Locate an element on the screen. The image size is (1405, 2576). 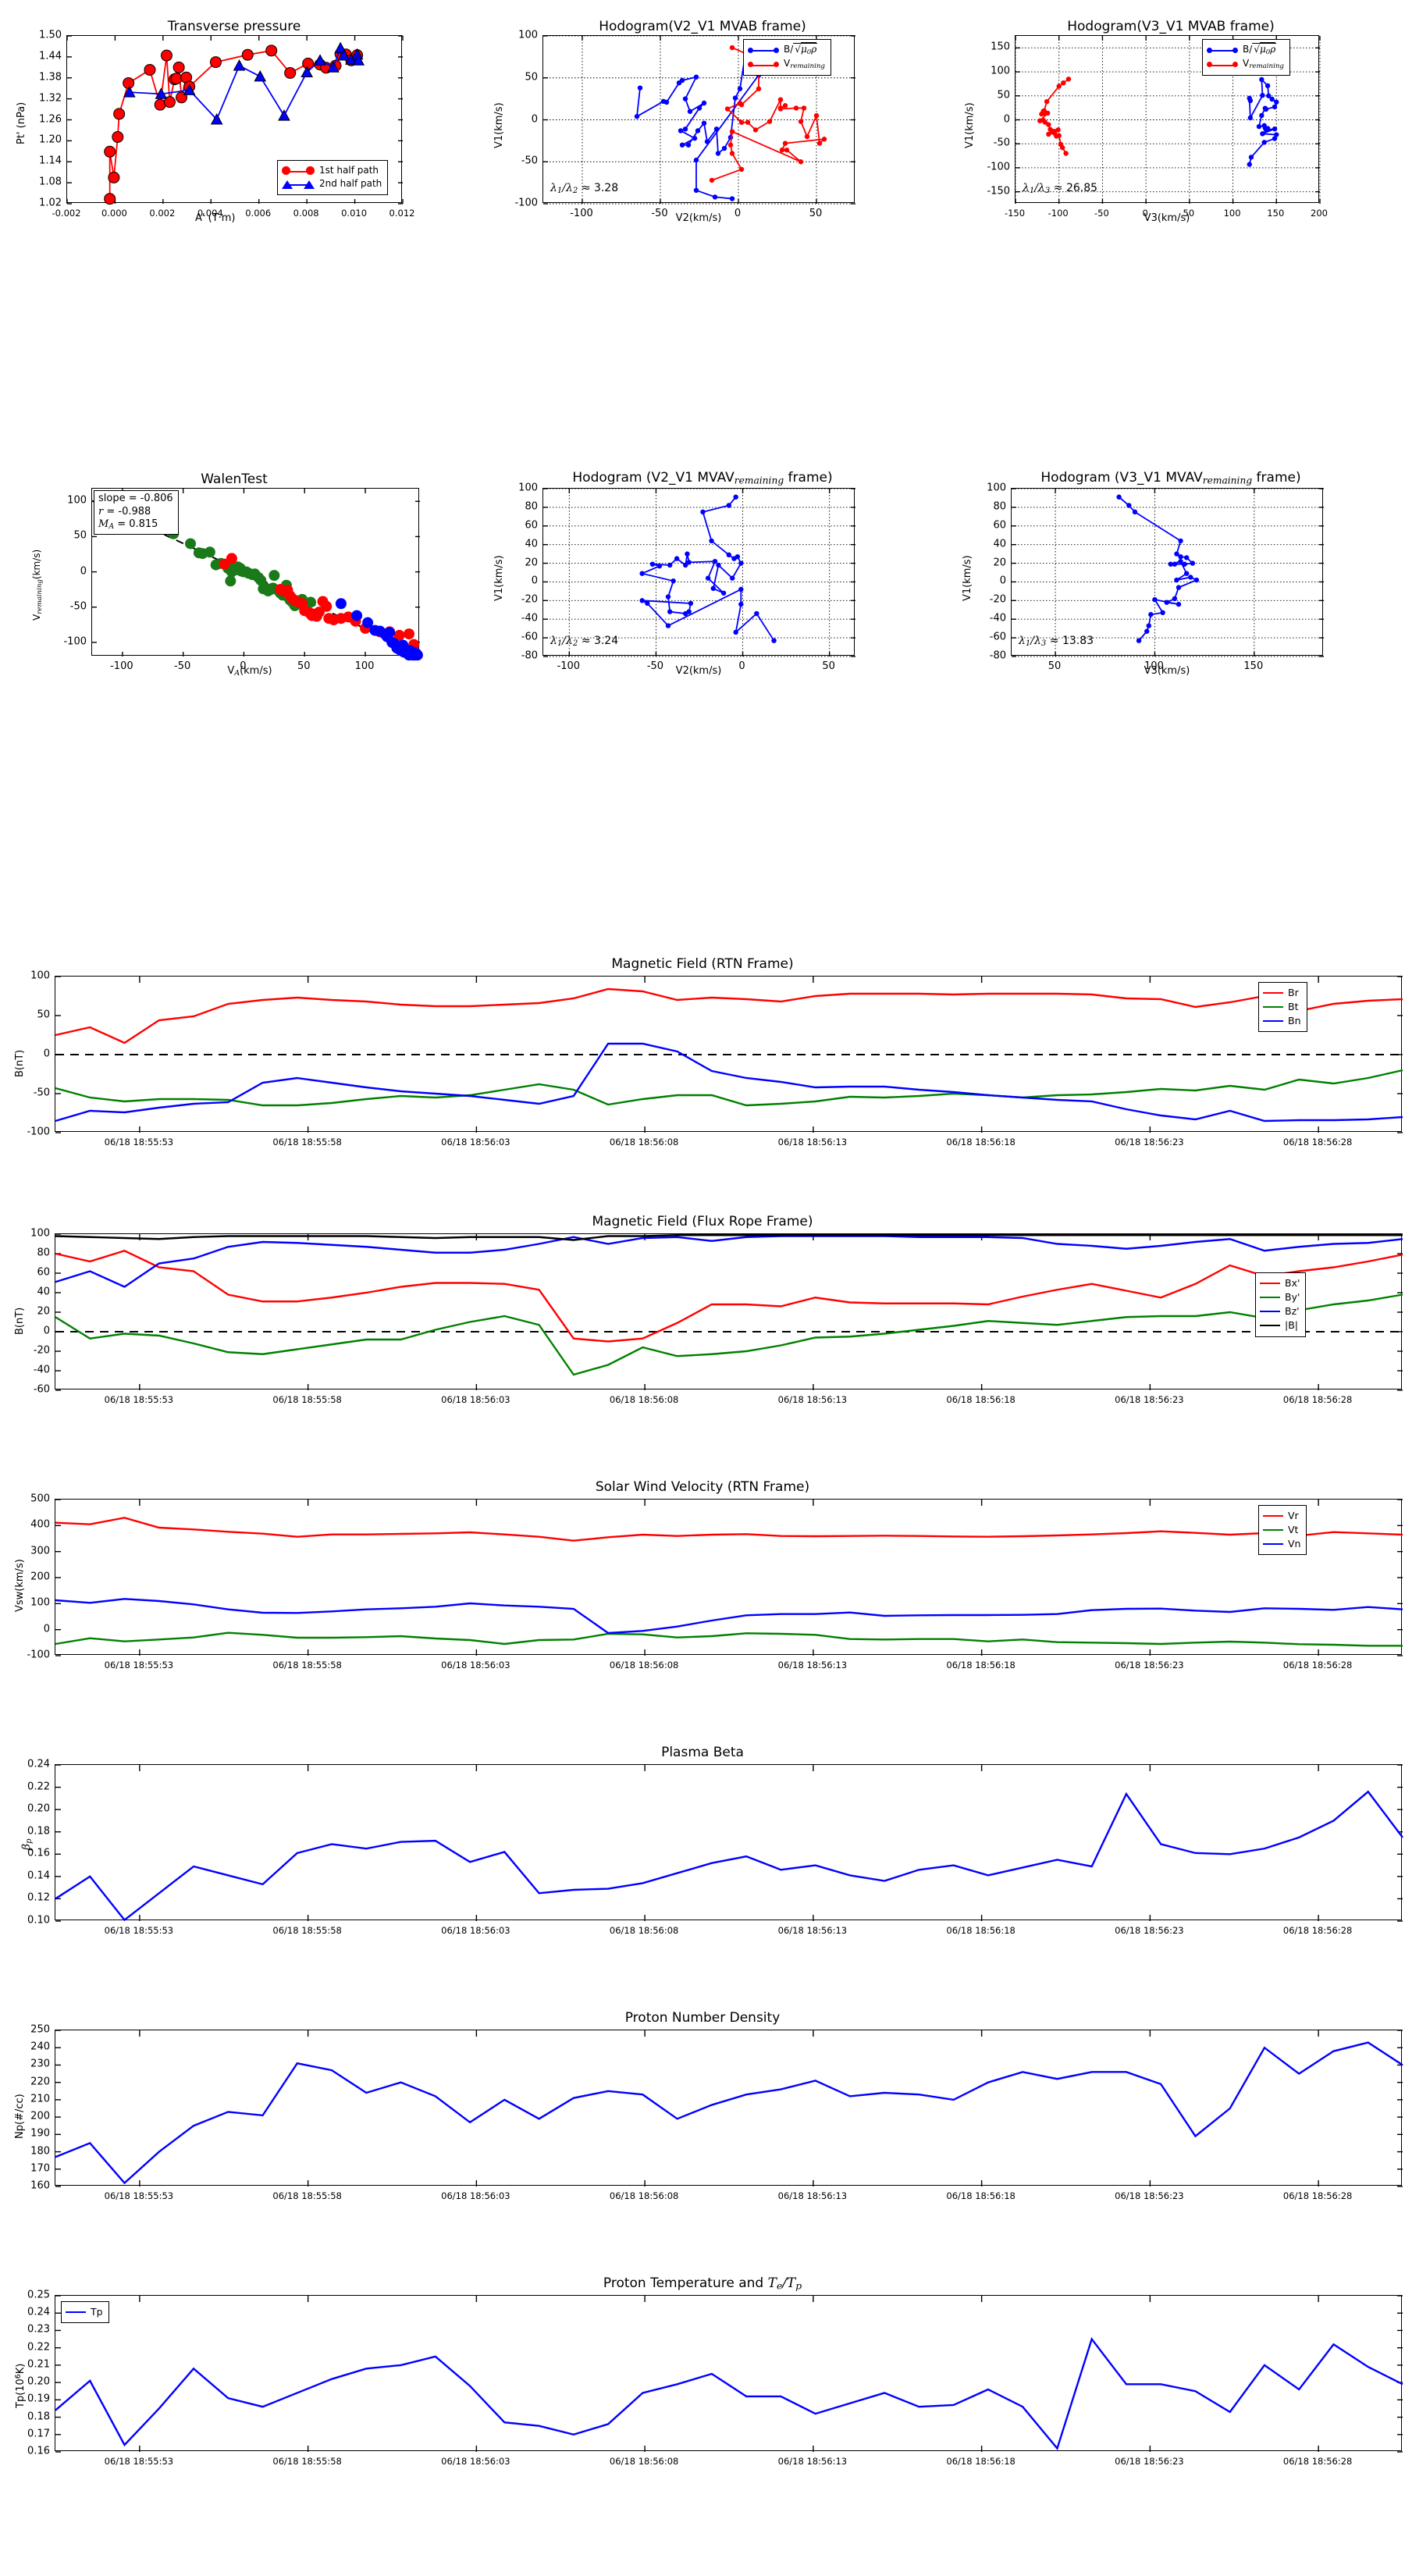
y-tick-label: 1.08 is located at coordinates (51, 182).